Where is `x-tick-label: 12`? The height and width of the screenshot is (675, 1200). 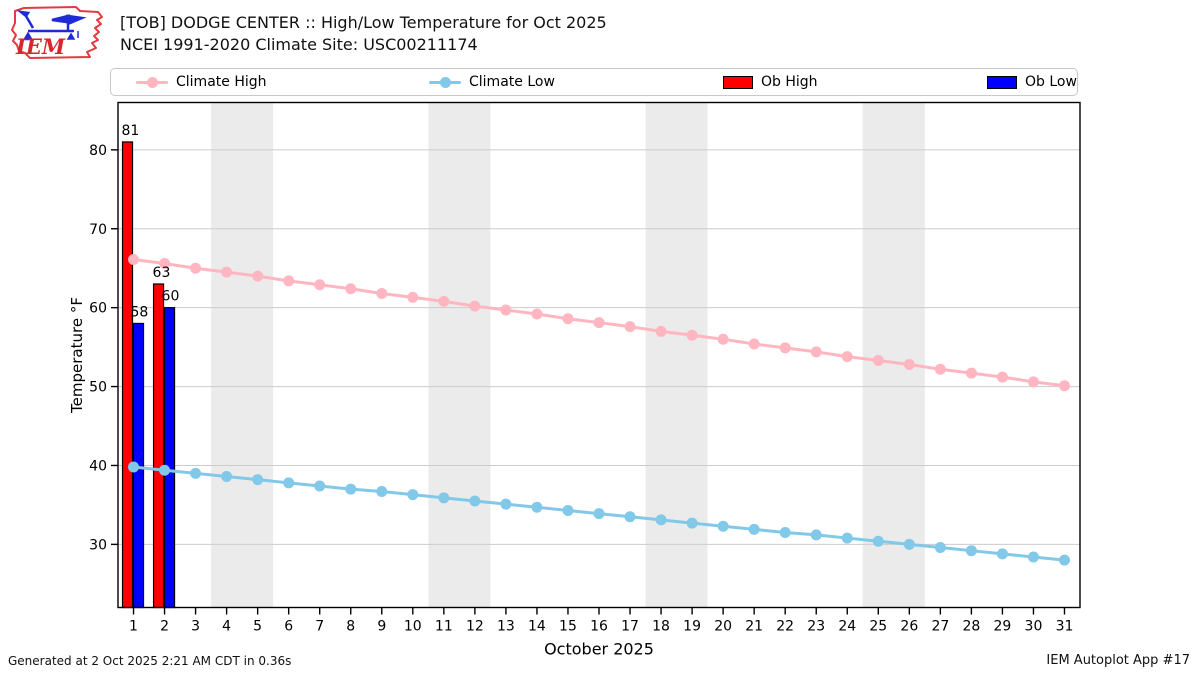
x-tick-label: 12 is located at coordinates (475, 627).